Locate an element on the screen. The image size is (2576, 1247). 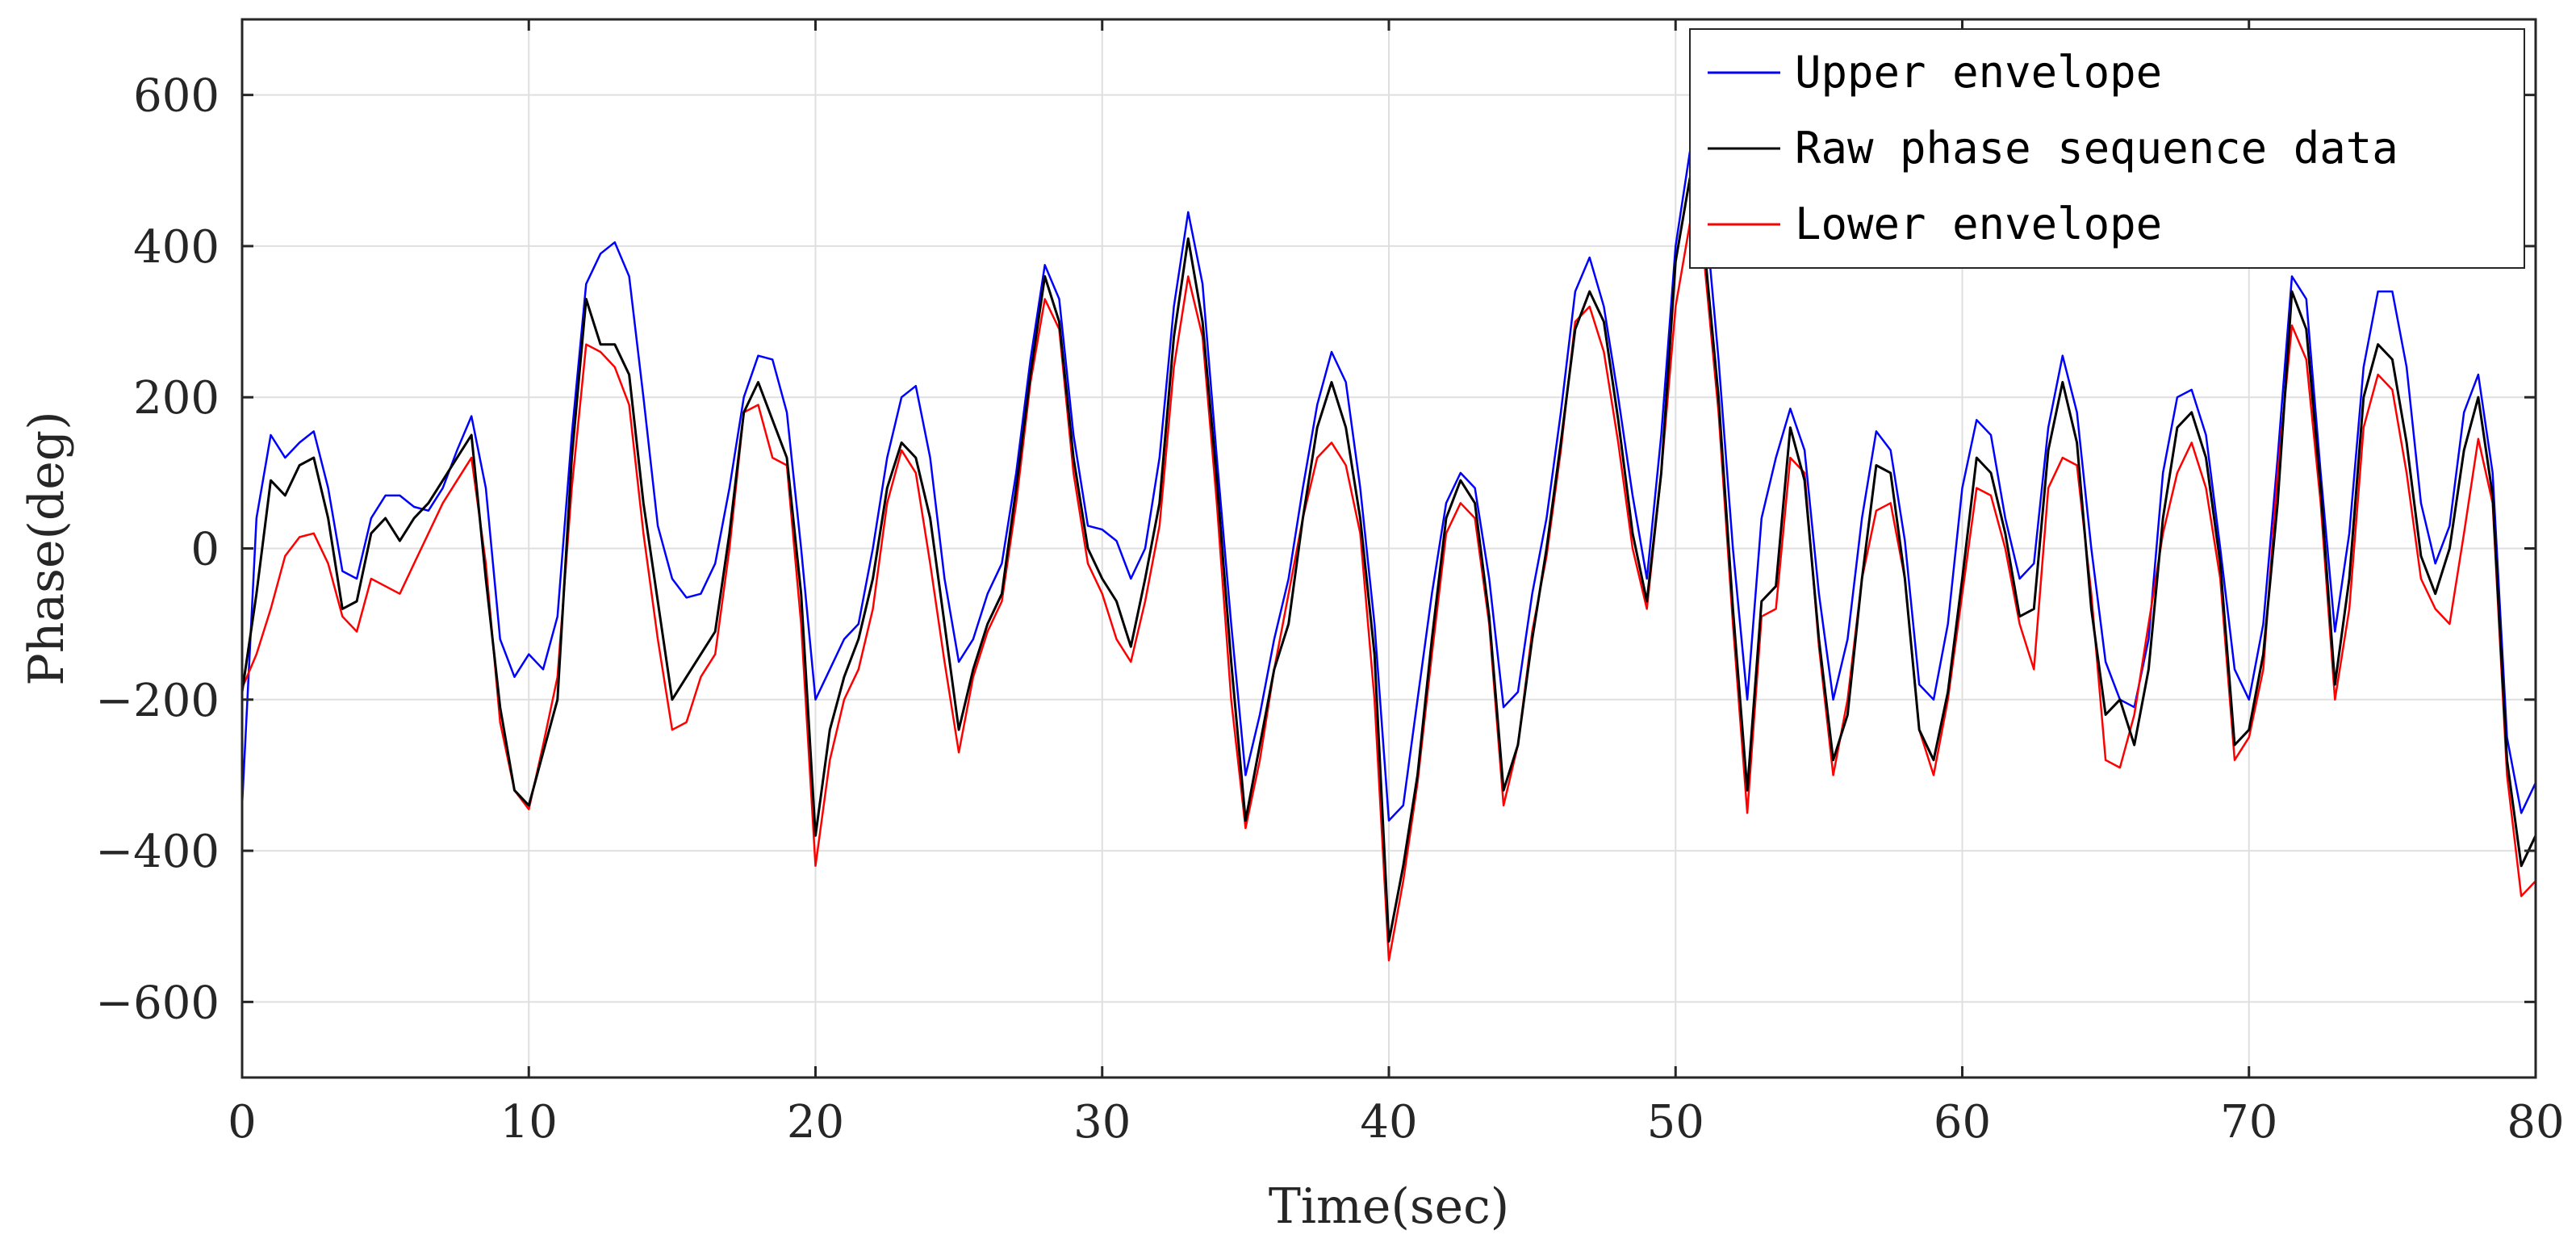
x-tick-label: 20 is located at coordinates (815, 1122).